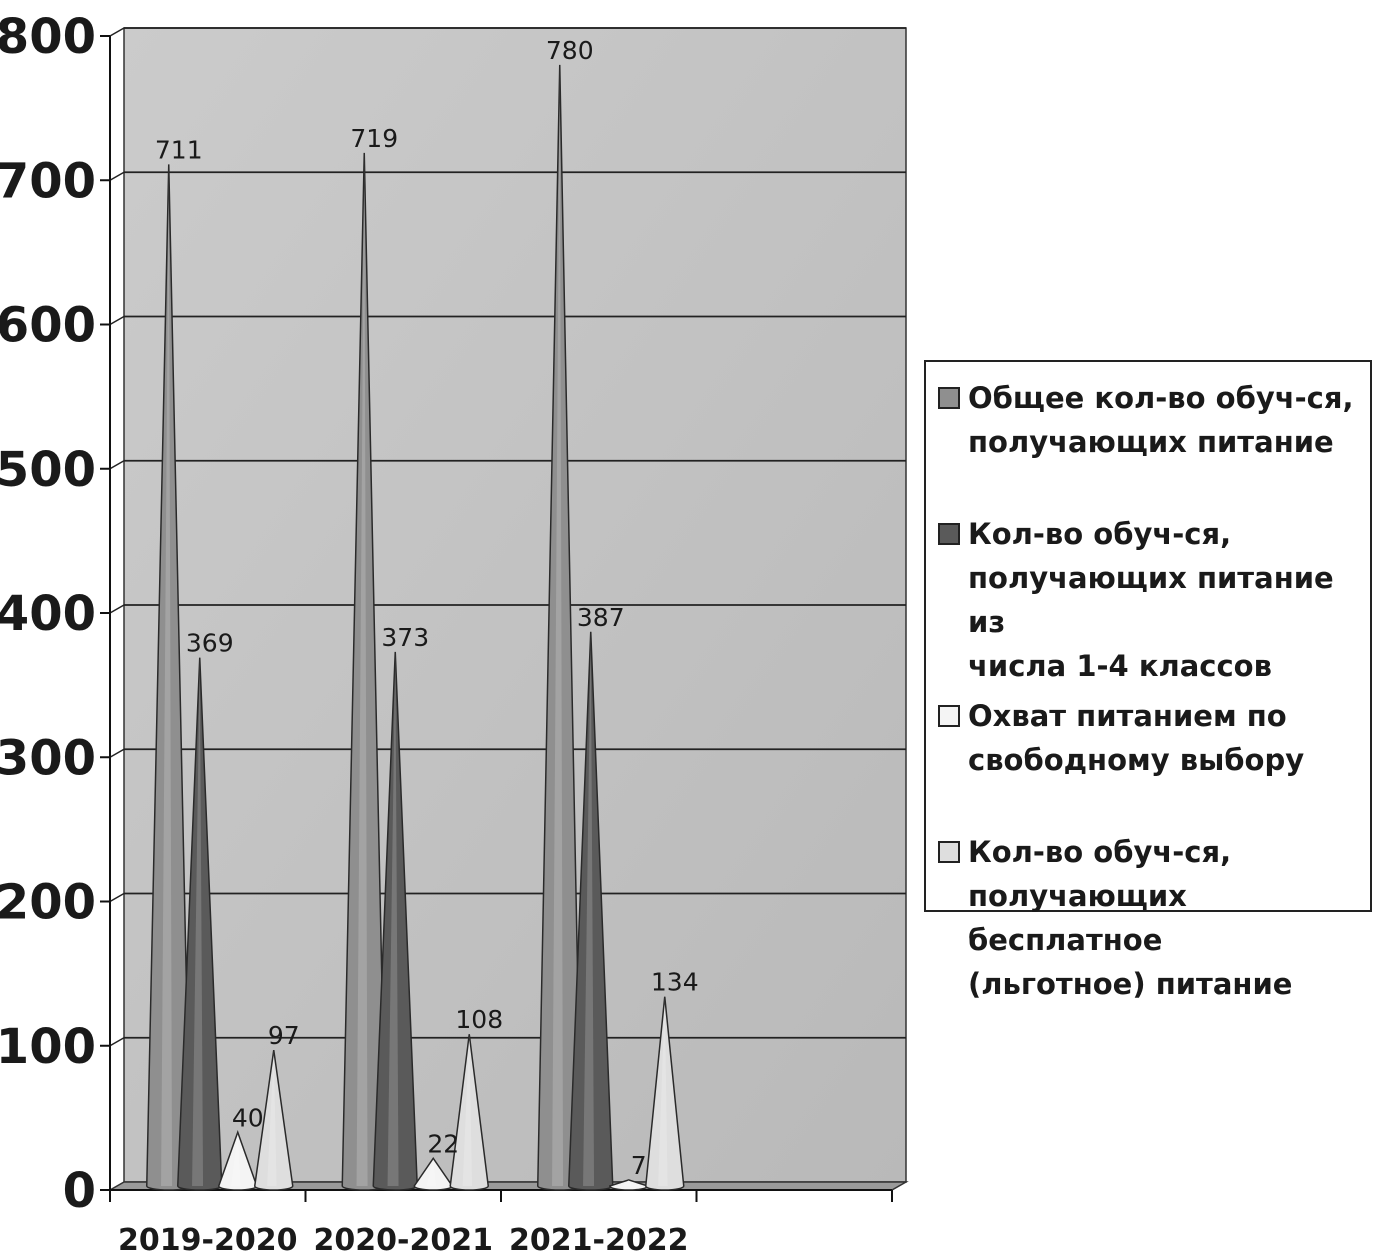 Image resolution: width=1375 pixels, height=1258 pixels. What do you see at coordinates (639, 1165) in the screenshot?
I see `data-label: 7` at bounding box center [639, 1165].